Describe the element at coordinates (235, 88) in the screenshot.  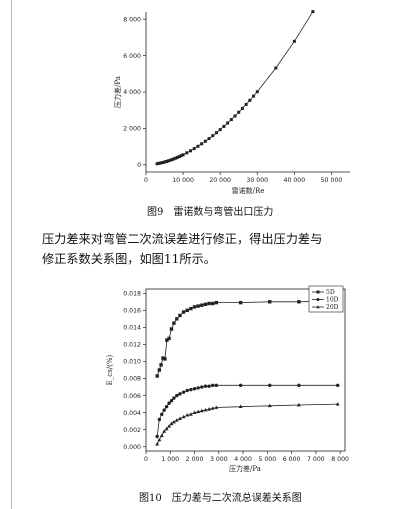
I see `fig9-series-line` at that location.